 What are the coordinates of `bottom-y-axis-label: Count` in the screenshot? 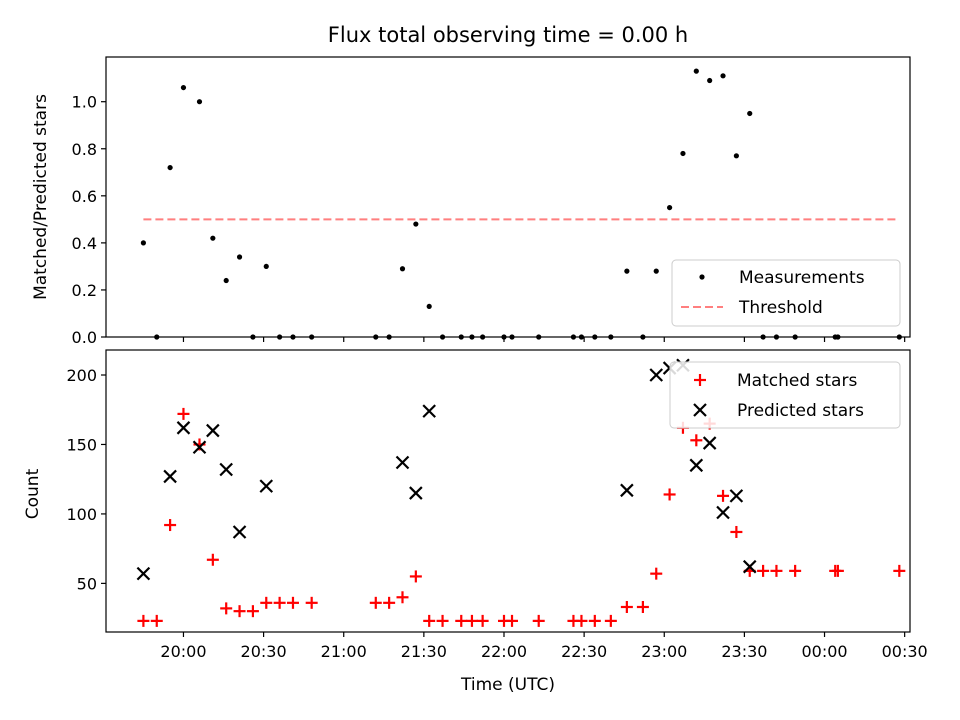 It's located at (33, 493).